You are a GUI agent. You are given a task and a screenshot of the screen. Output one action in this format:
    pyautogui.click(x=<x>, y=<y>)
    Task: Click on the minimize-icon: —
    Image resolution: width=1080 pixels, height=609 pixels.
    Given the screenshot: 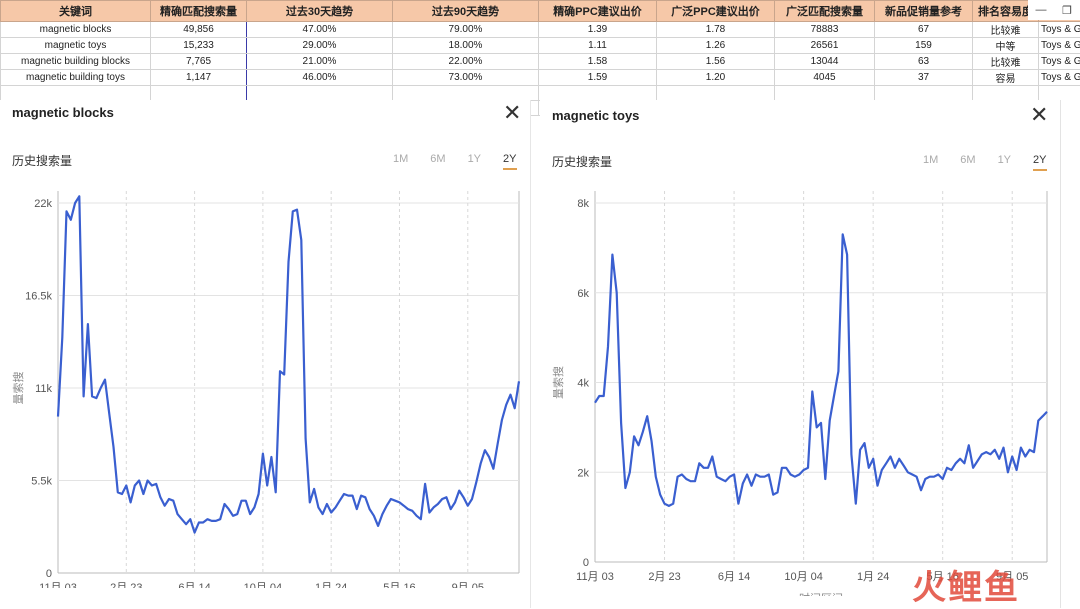 What is the action you would take?
    pyautogui.click(x=1041, y=10)
    